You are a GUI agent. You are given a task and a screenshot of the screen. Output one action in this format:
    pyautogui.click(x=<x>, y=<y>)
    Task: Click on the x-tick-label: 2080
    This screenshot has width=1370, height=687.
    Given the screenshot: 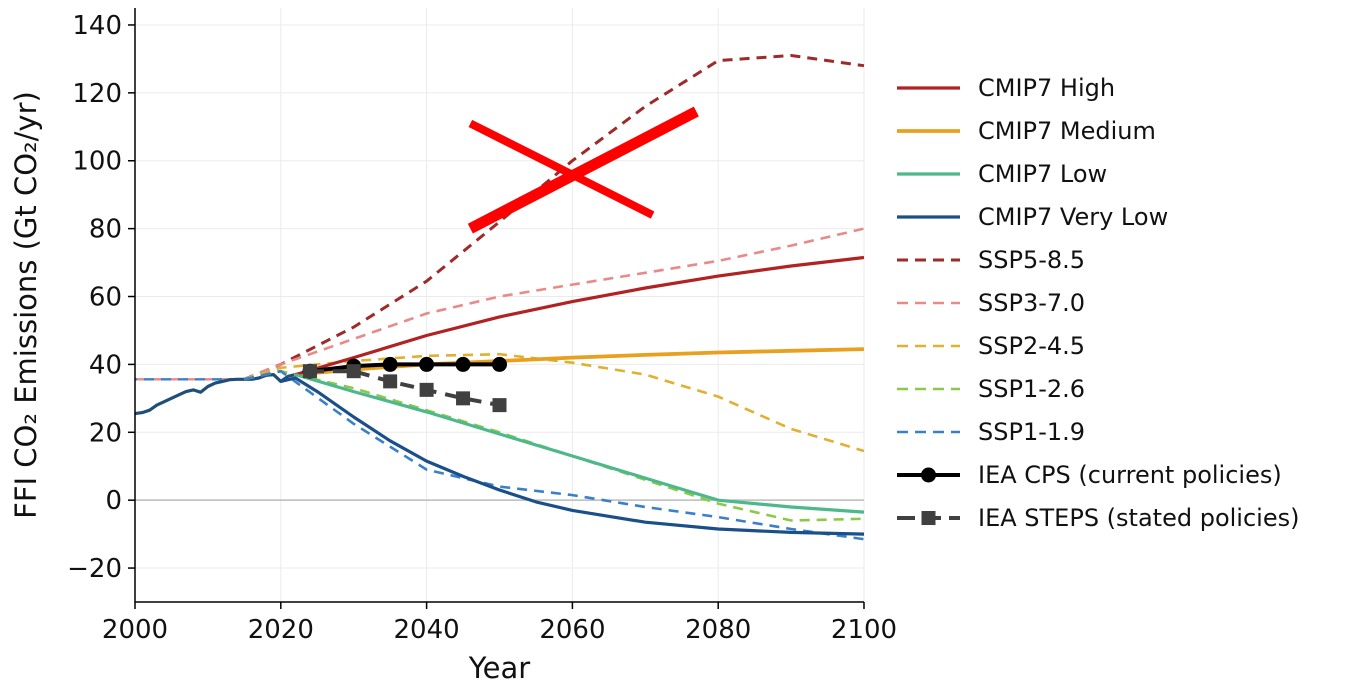 What is the action you would take?
    pyautogui.click(x=718, y=630)
    